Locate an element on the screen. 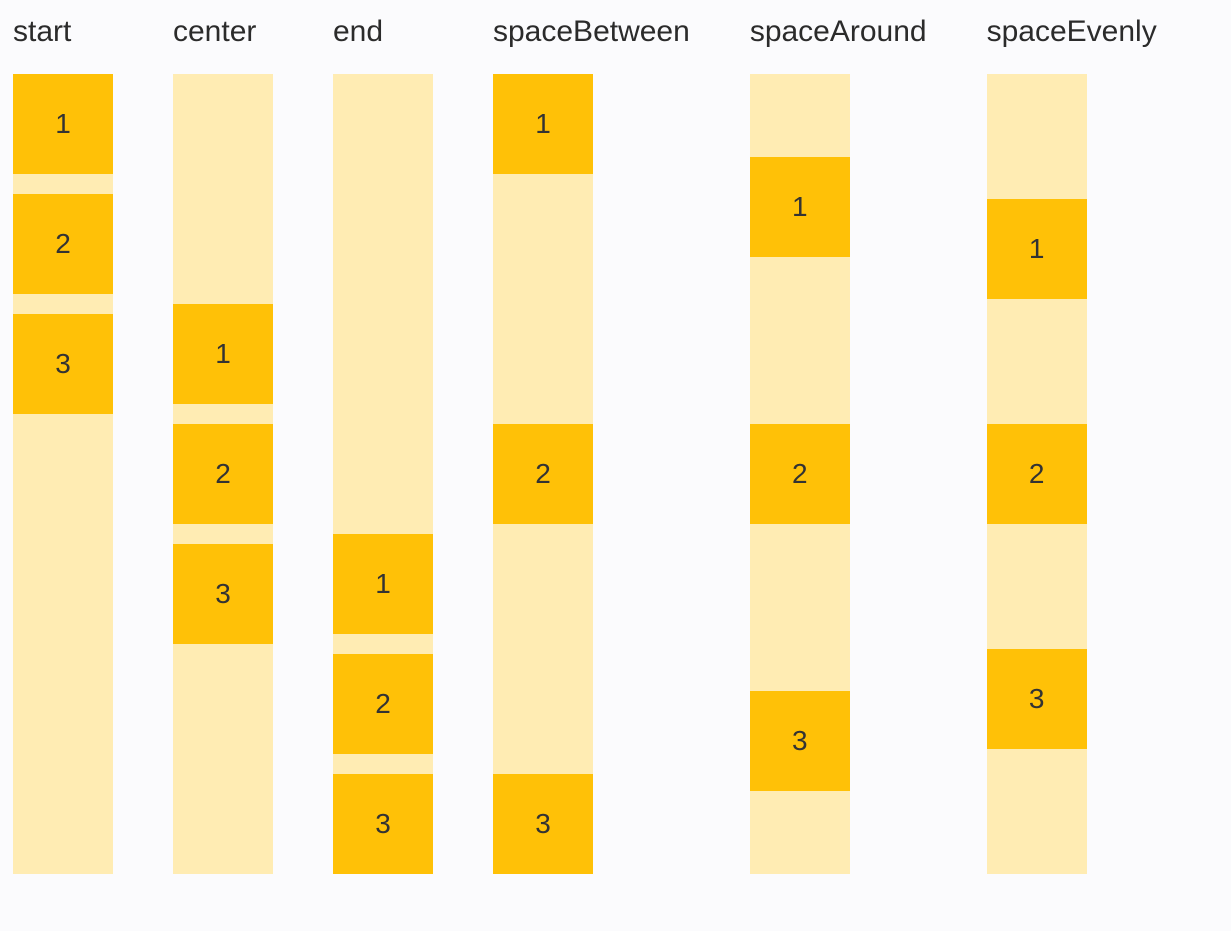  alignment-label: spaceEvenly is located at coordinates (1071, 31).